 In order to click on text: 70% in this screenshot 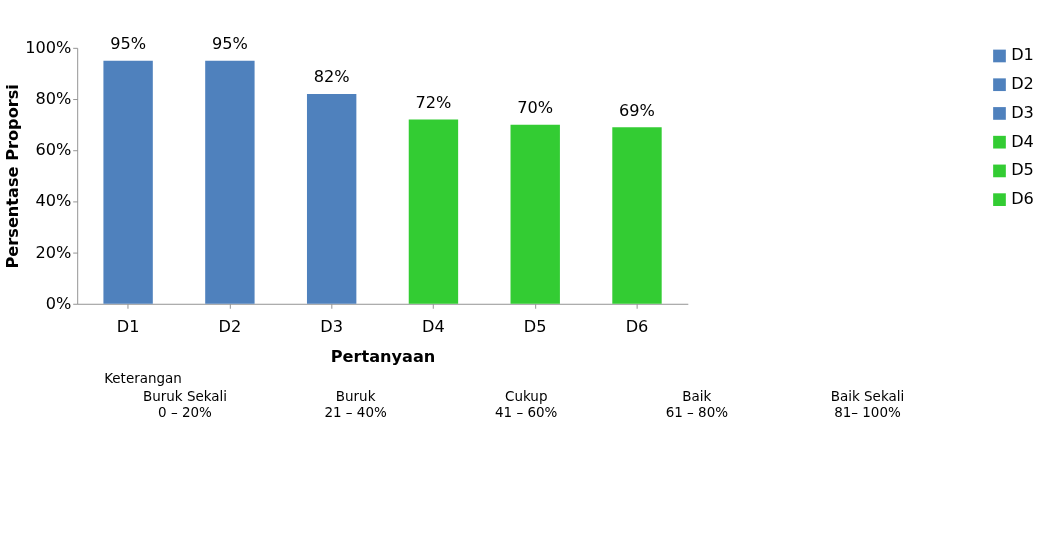, I will do `click(535, 107)`.